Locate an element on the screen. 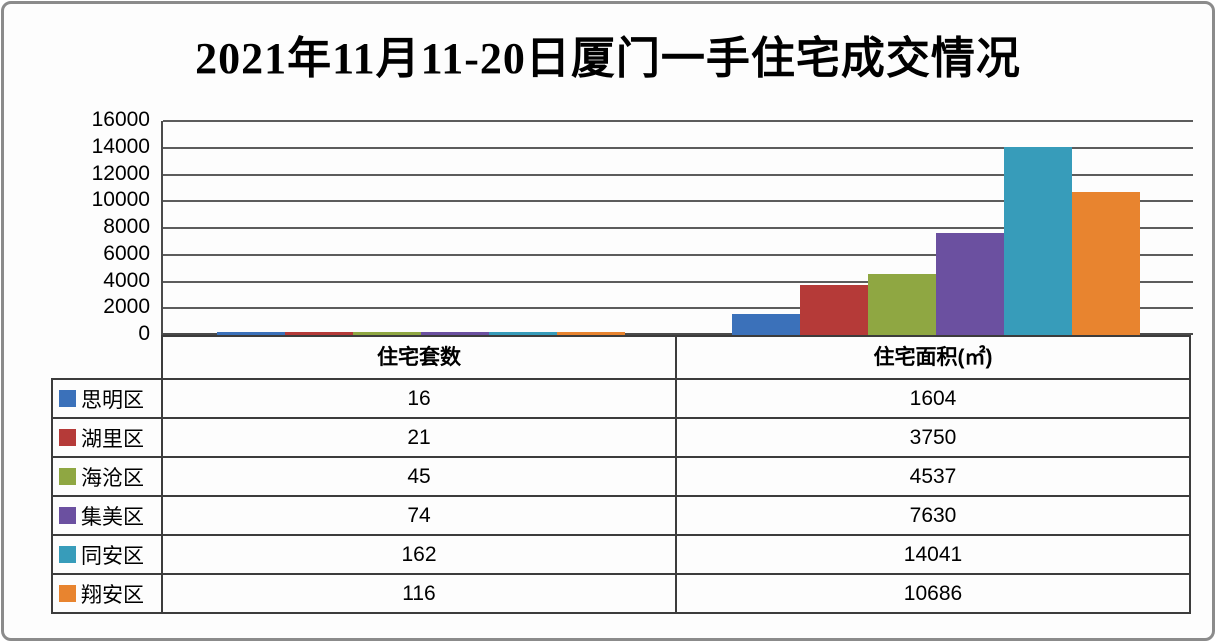 The height and width of the screenshot is (642, 1216). bar-集美区-住宅面积(㎡) is located at coordinates (969, 284).